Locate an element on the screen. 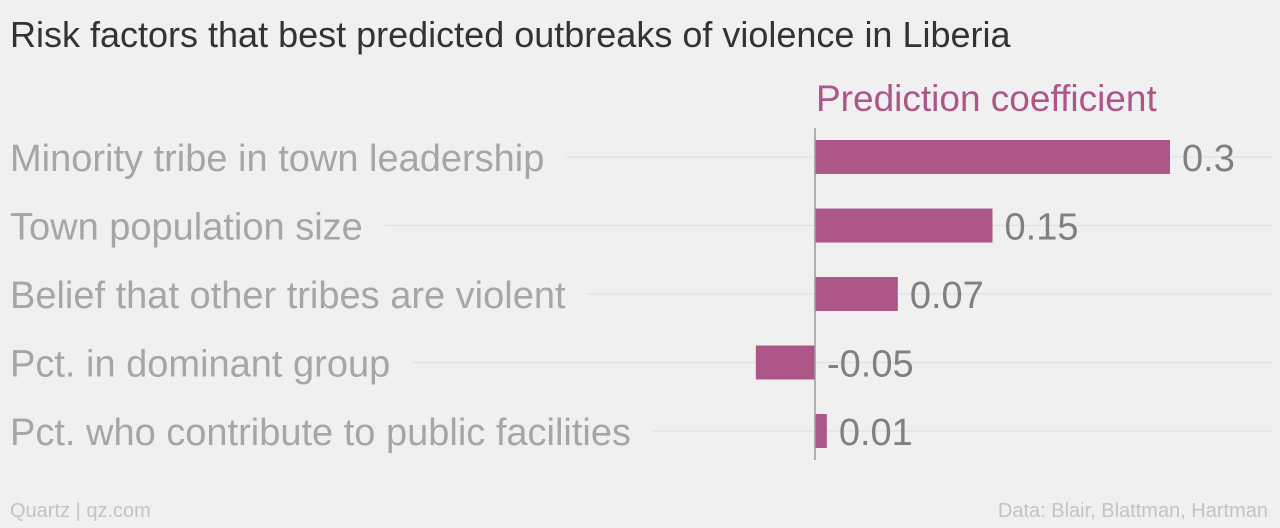  category-label: Minority tribe in town leadership is located at coordinates (277, 159).